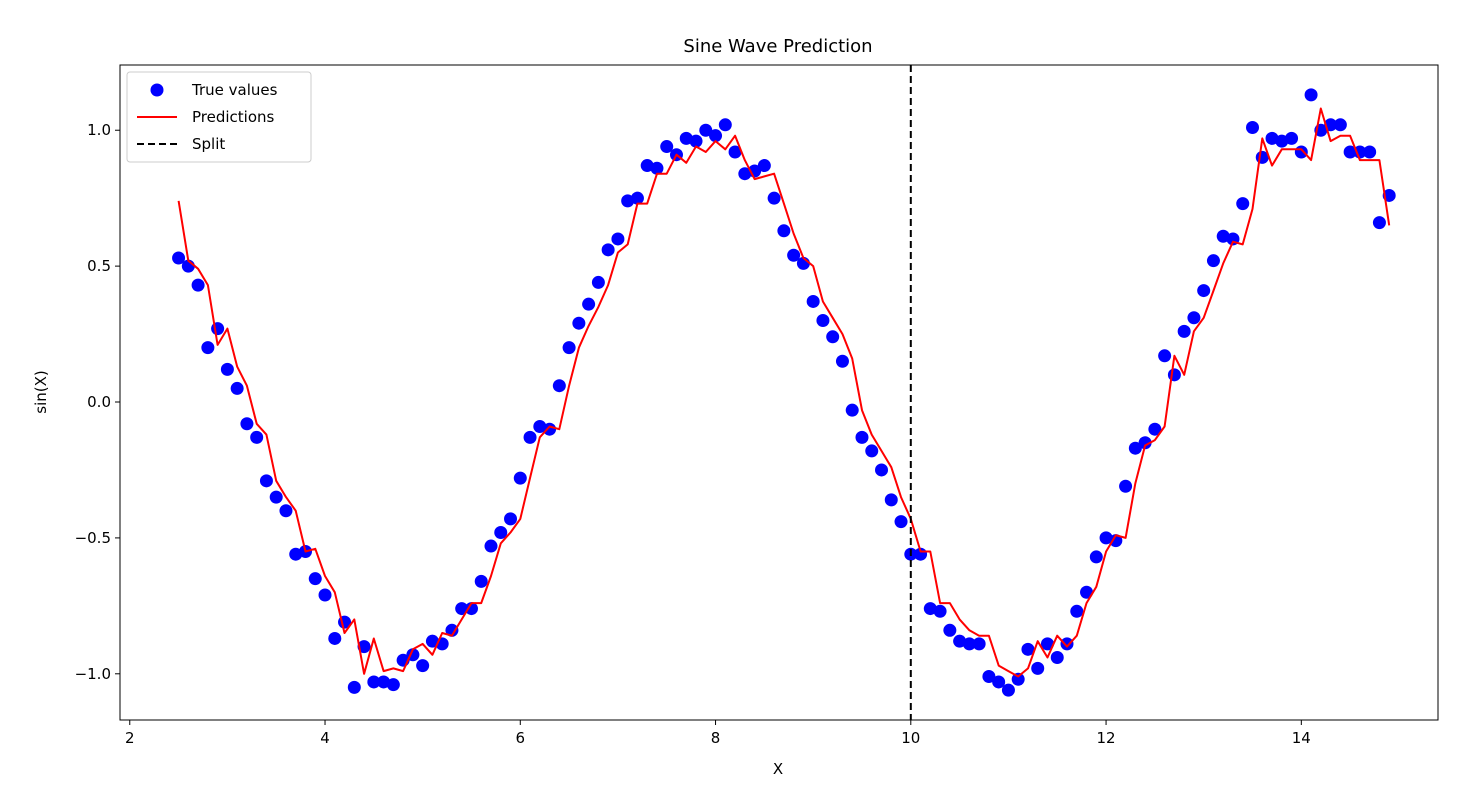 The height and width of the screenshot is (802, 1484). I want to click on x-tick-label: 4, so click(325, 738).